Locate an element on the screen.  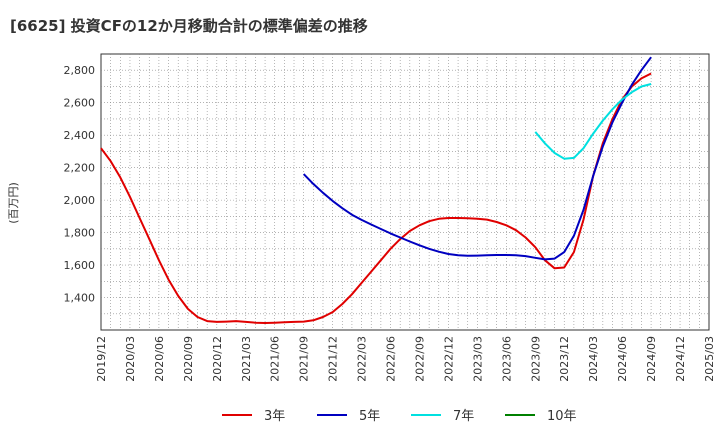
x-tick-label: 2022/03 is located at coordinates (362, 359).